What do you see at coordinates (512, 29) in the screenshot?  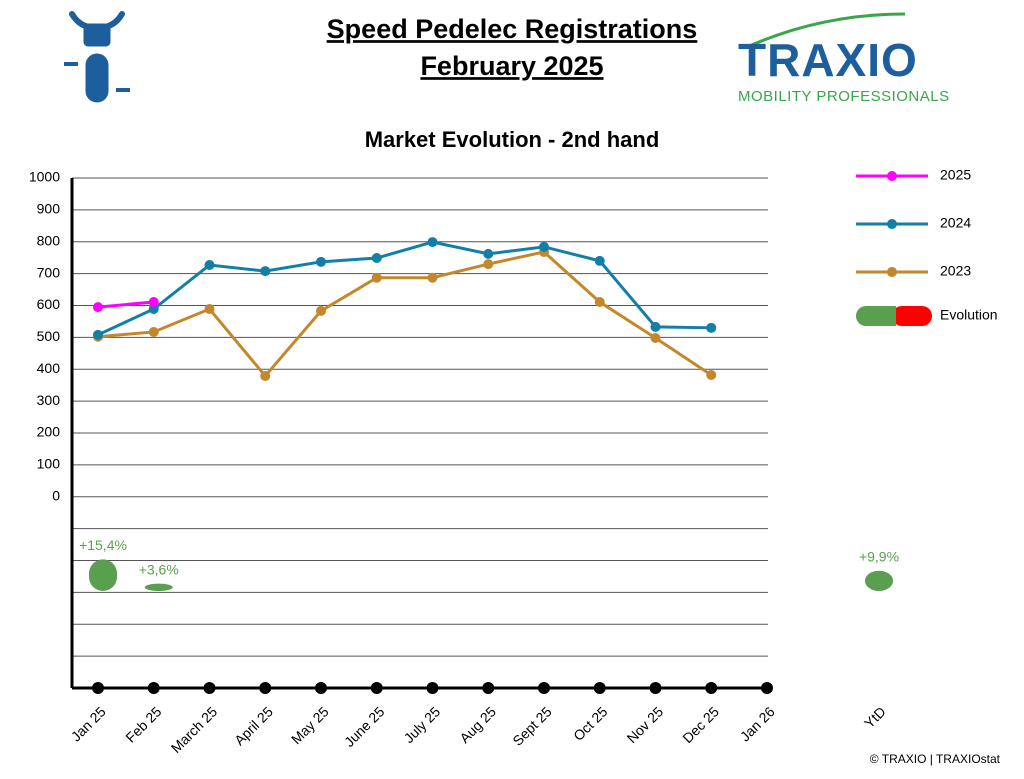 I see `title-line1: Speed Pedelec Registrations` at bounding box center [512, 29].